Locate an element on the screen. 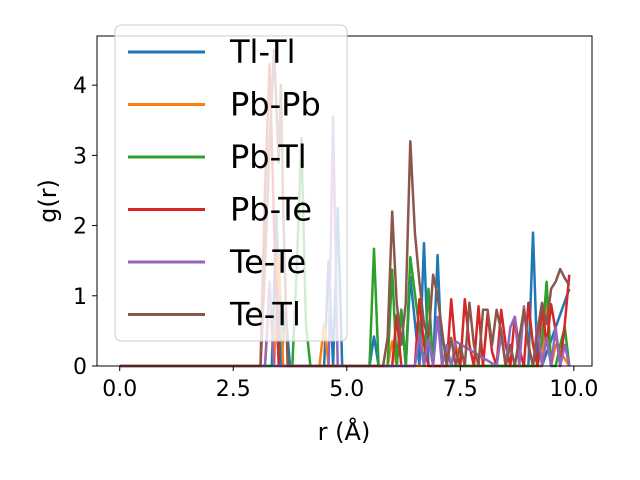  y-tick-label: 4 is located at coordinates (80, 86).